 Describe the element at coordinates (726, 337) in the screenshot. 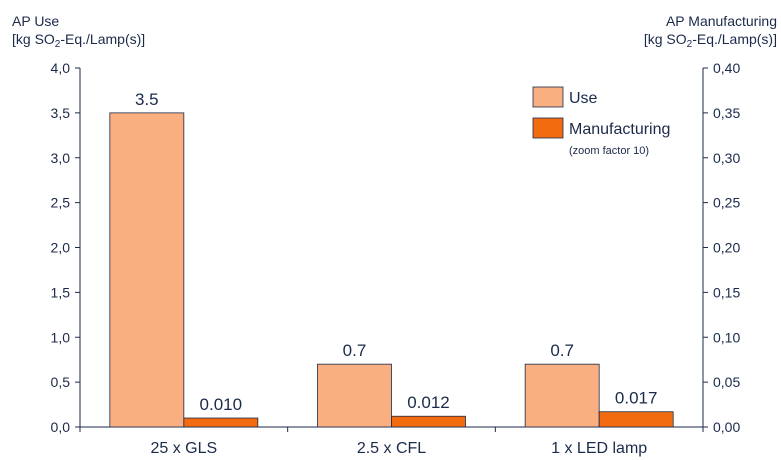

I see `right-tick-label: 0,10` at that location.